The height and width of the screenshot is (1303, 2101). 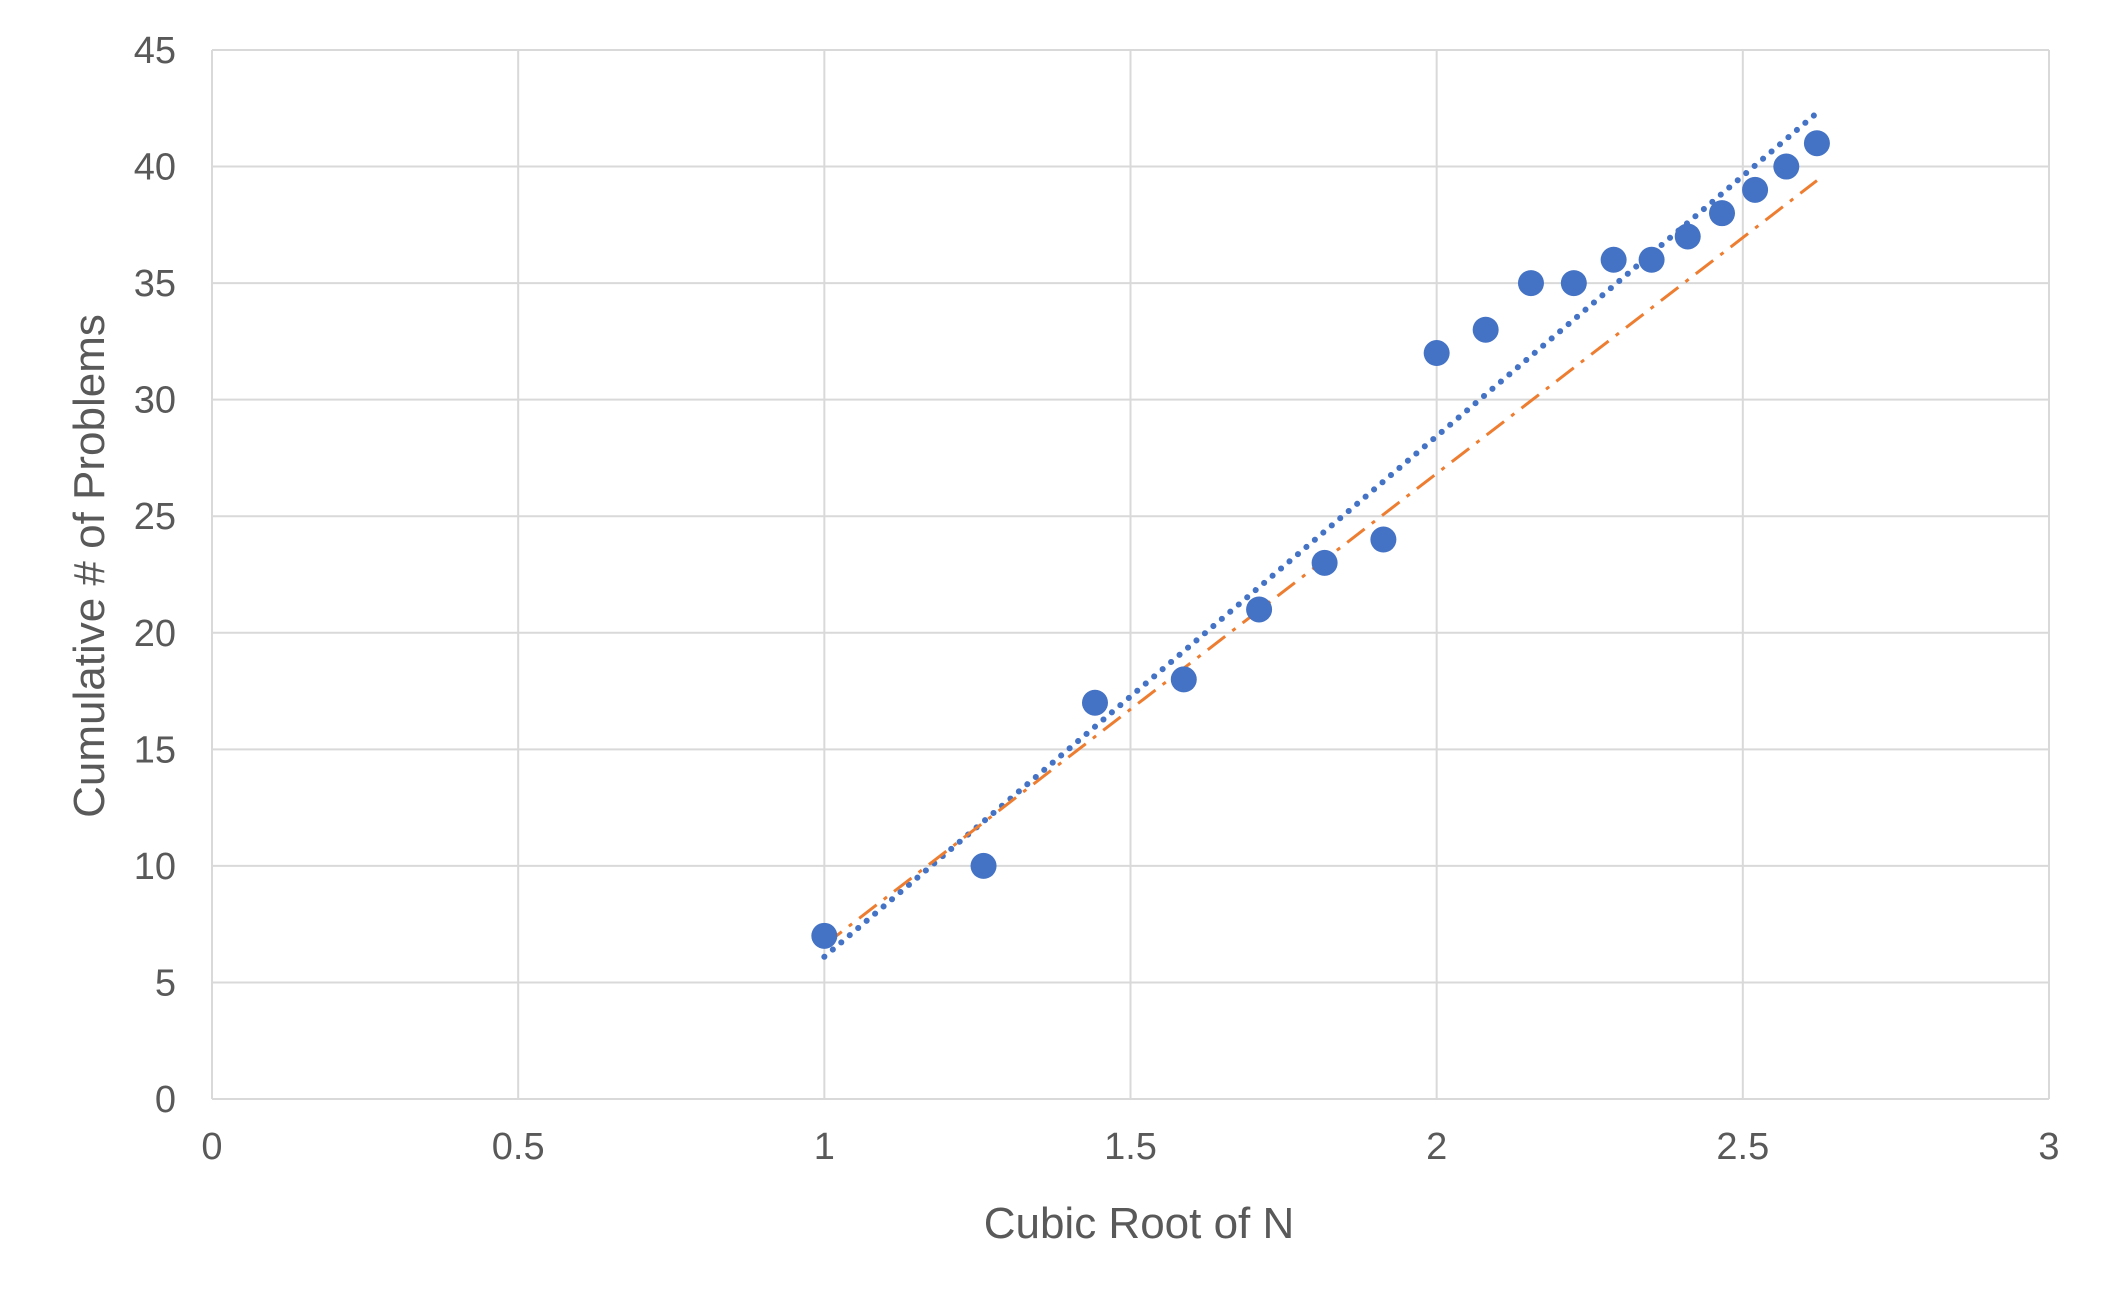 What do you see at coordinates (165, 1100) in the screenshot?
I see `y-tick-label: 0` at bounding box center [165, 1100].